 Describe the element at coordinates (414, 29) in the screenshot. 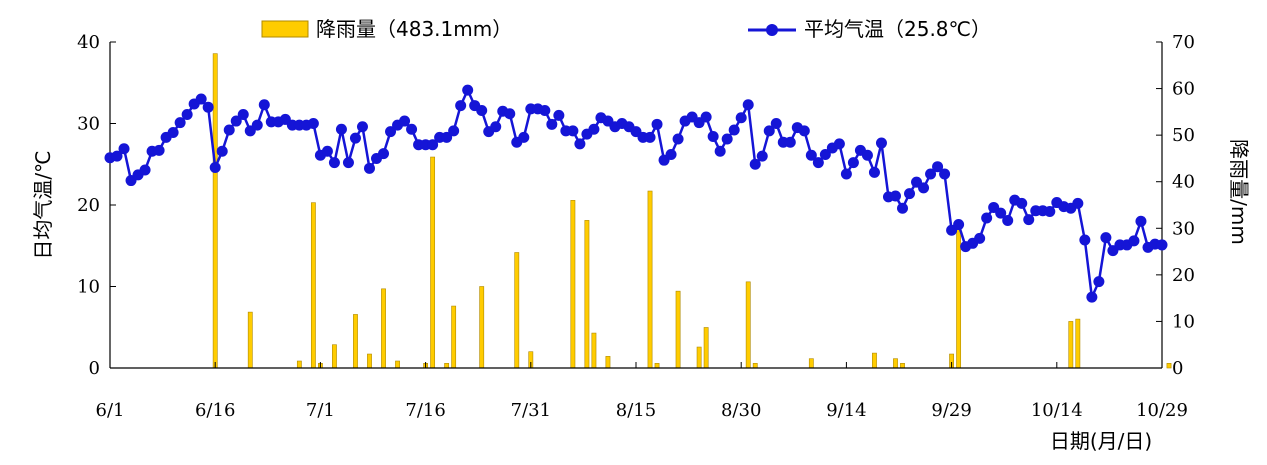

I see `legend-rain-label: 降雨量（483.1mm）` at that location.